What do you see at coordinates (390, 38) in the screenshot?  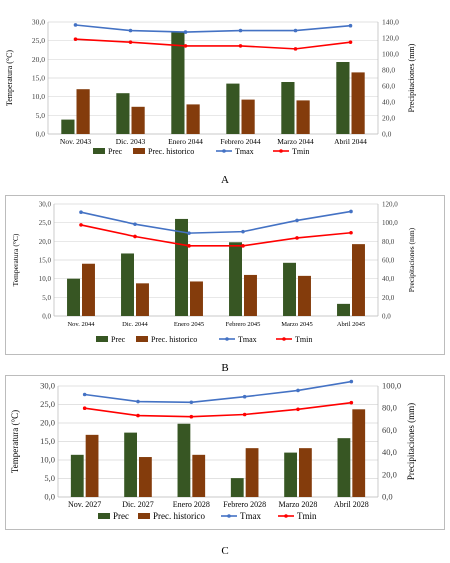 I see `y2-tick-label: 120,0` at bounding box center [390, 38].